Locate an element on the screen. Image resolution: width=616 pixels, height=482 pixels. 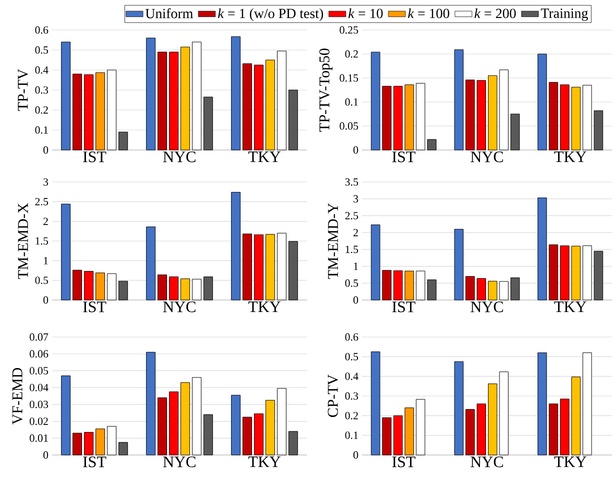
y-tick-label: 0.02 is located at coordinates (39, 422).